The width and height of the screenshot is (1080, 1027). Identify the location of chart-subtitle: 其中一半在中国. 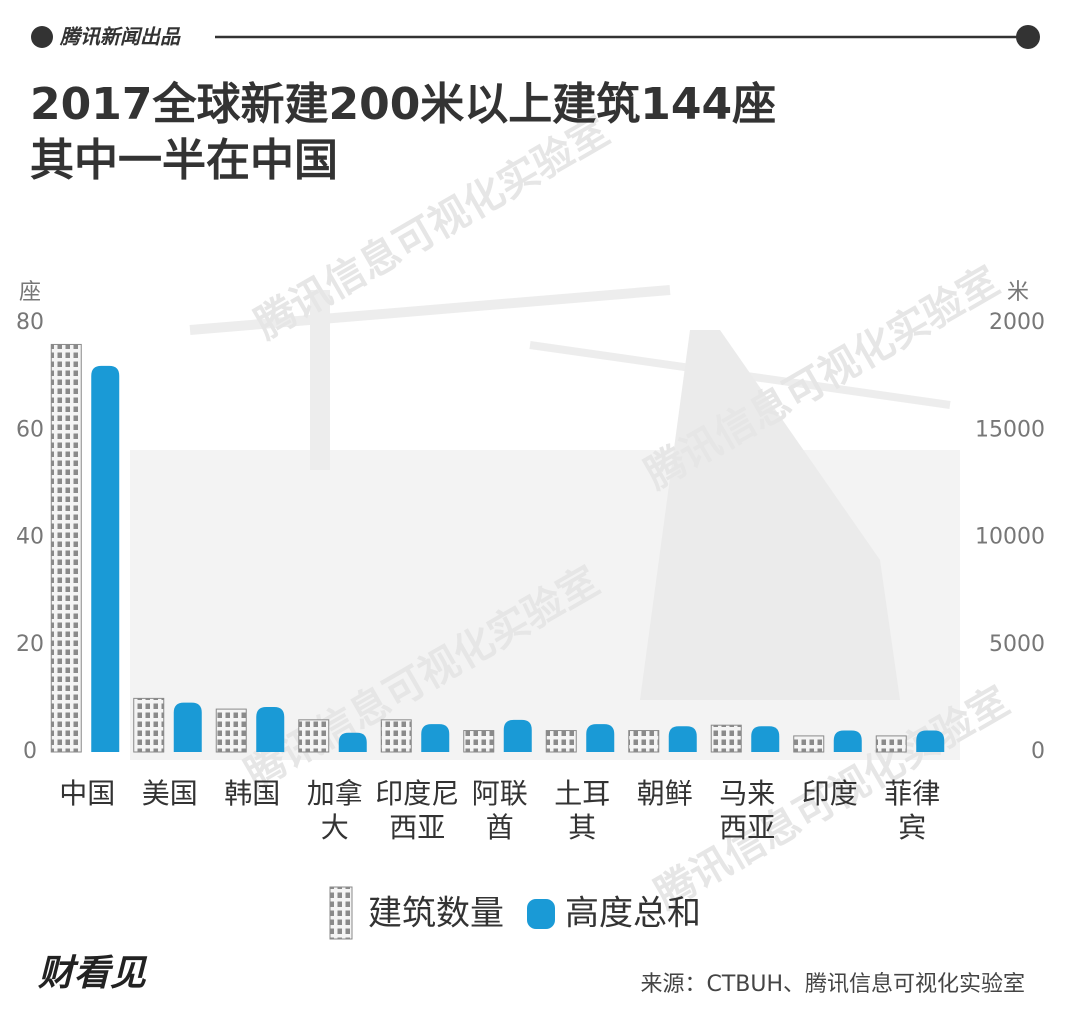
(184, 160).